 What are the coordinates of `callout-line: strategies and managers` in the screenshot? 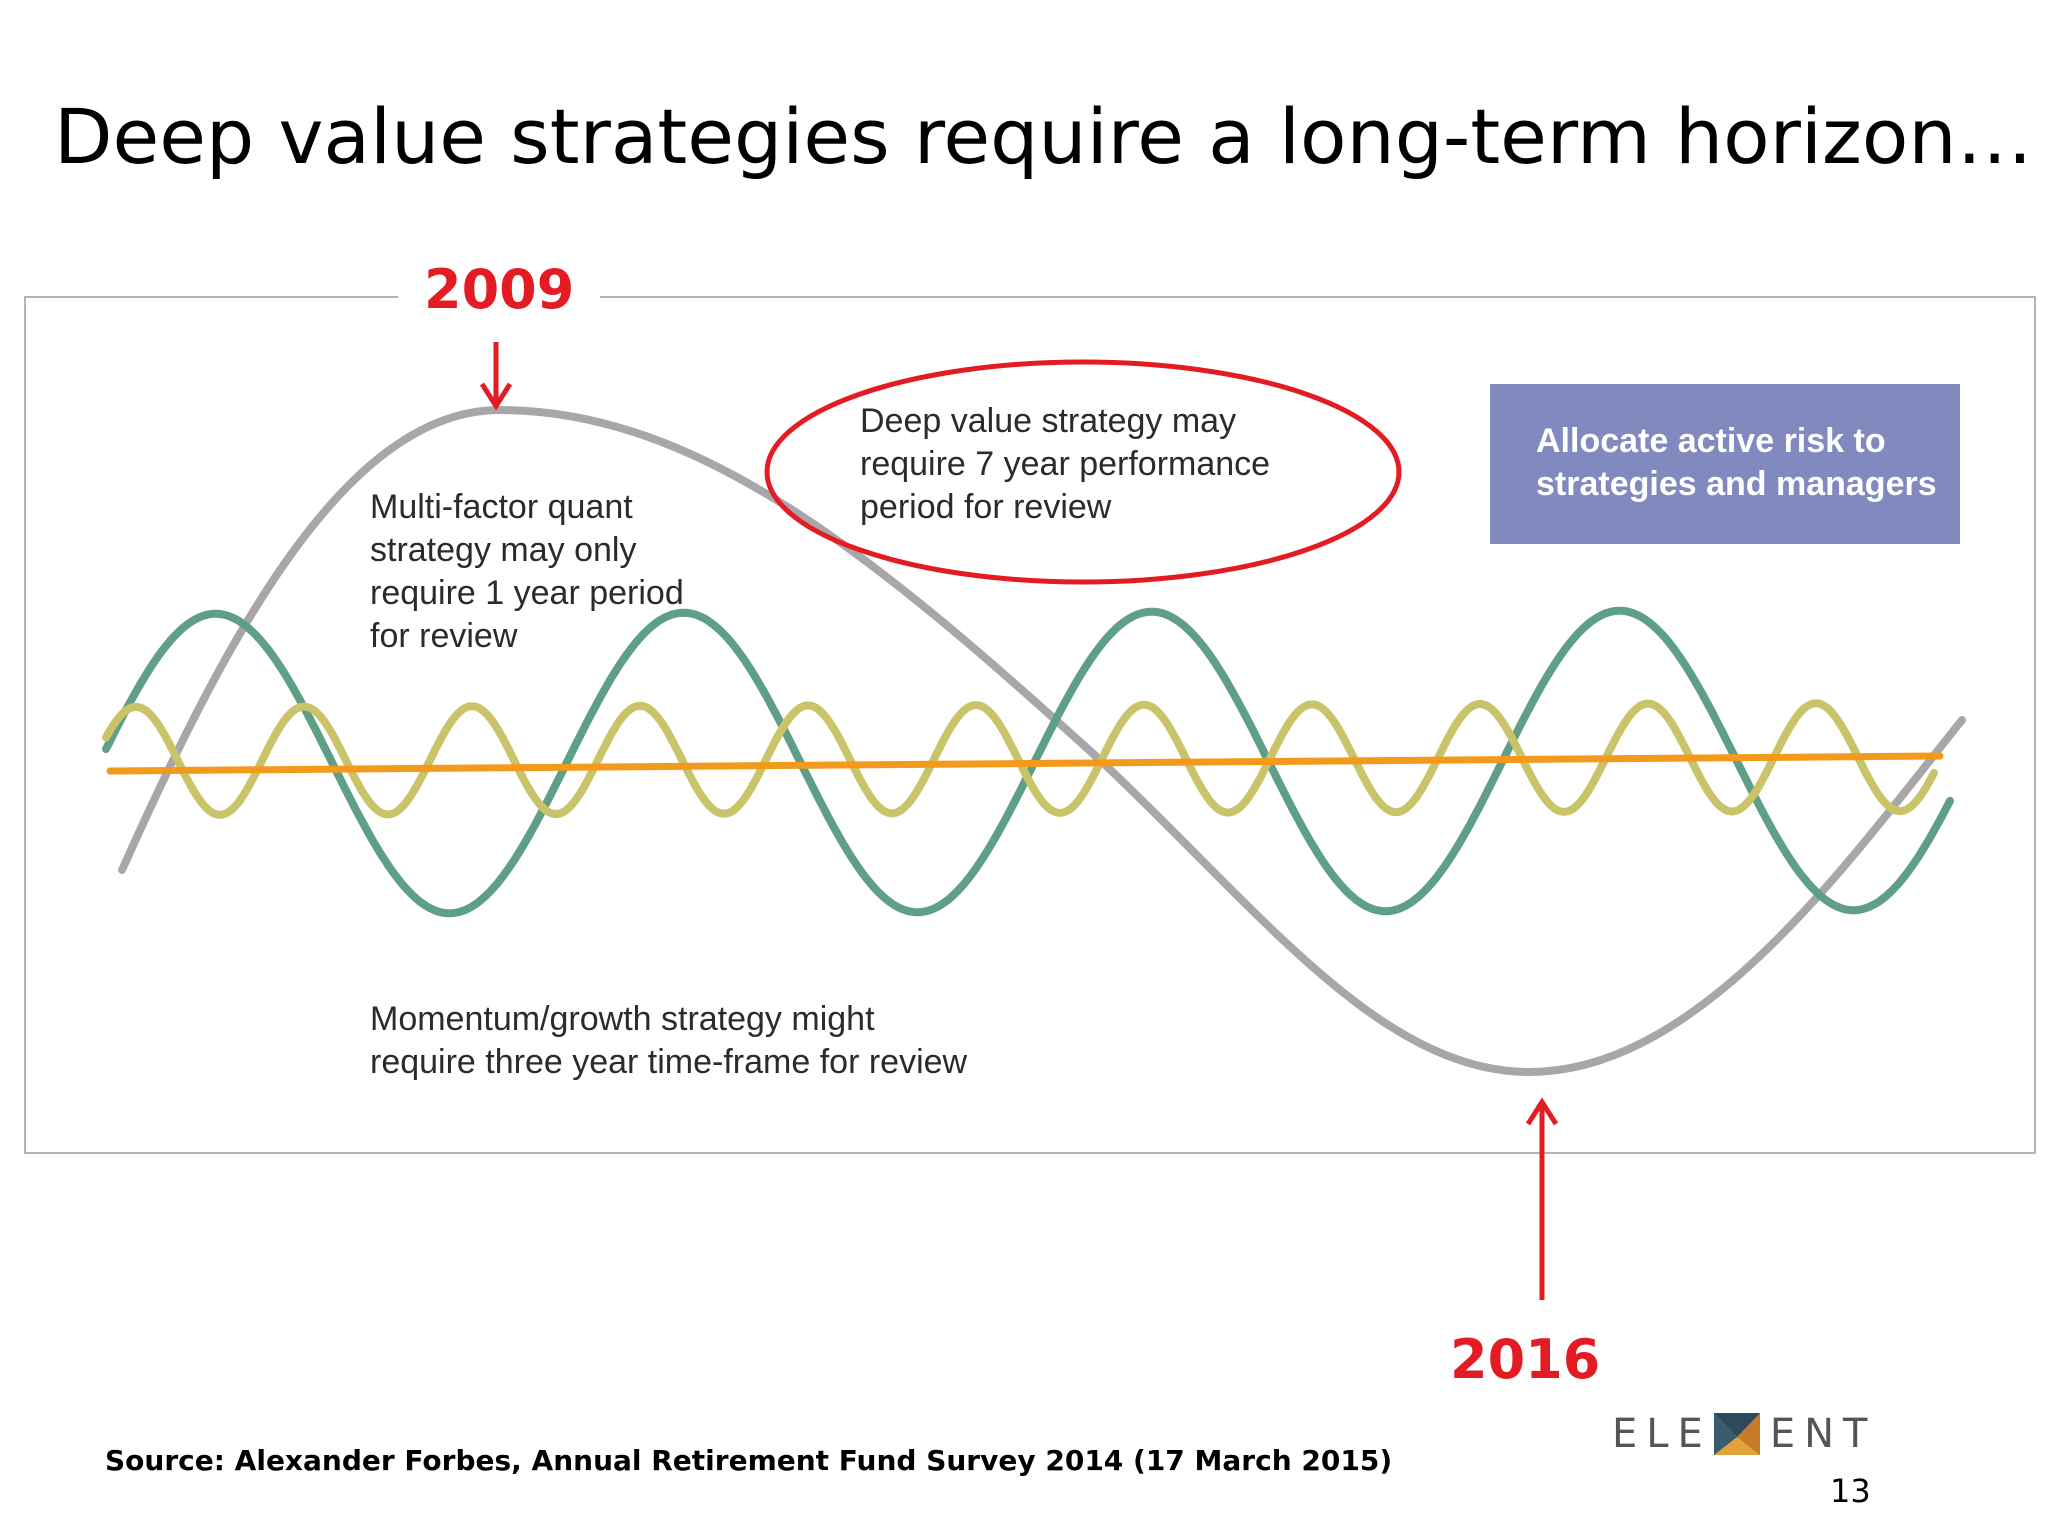 It's located at (1736, 484).